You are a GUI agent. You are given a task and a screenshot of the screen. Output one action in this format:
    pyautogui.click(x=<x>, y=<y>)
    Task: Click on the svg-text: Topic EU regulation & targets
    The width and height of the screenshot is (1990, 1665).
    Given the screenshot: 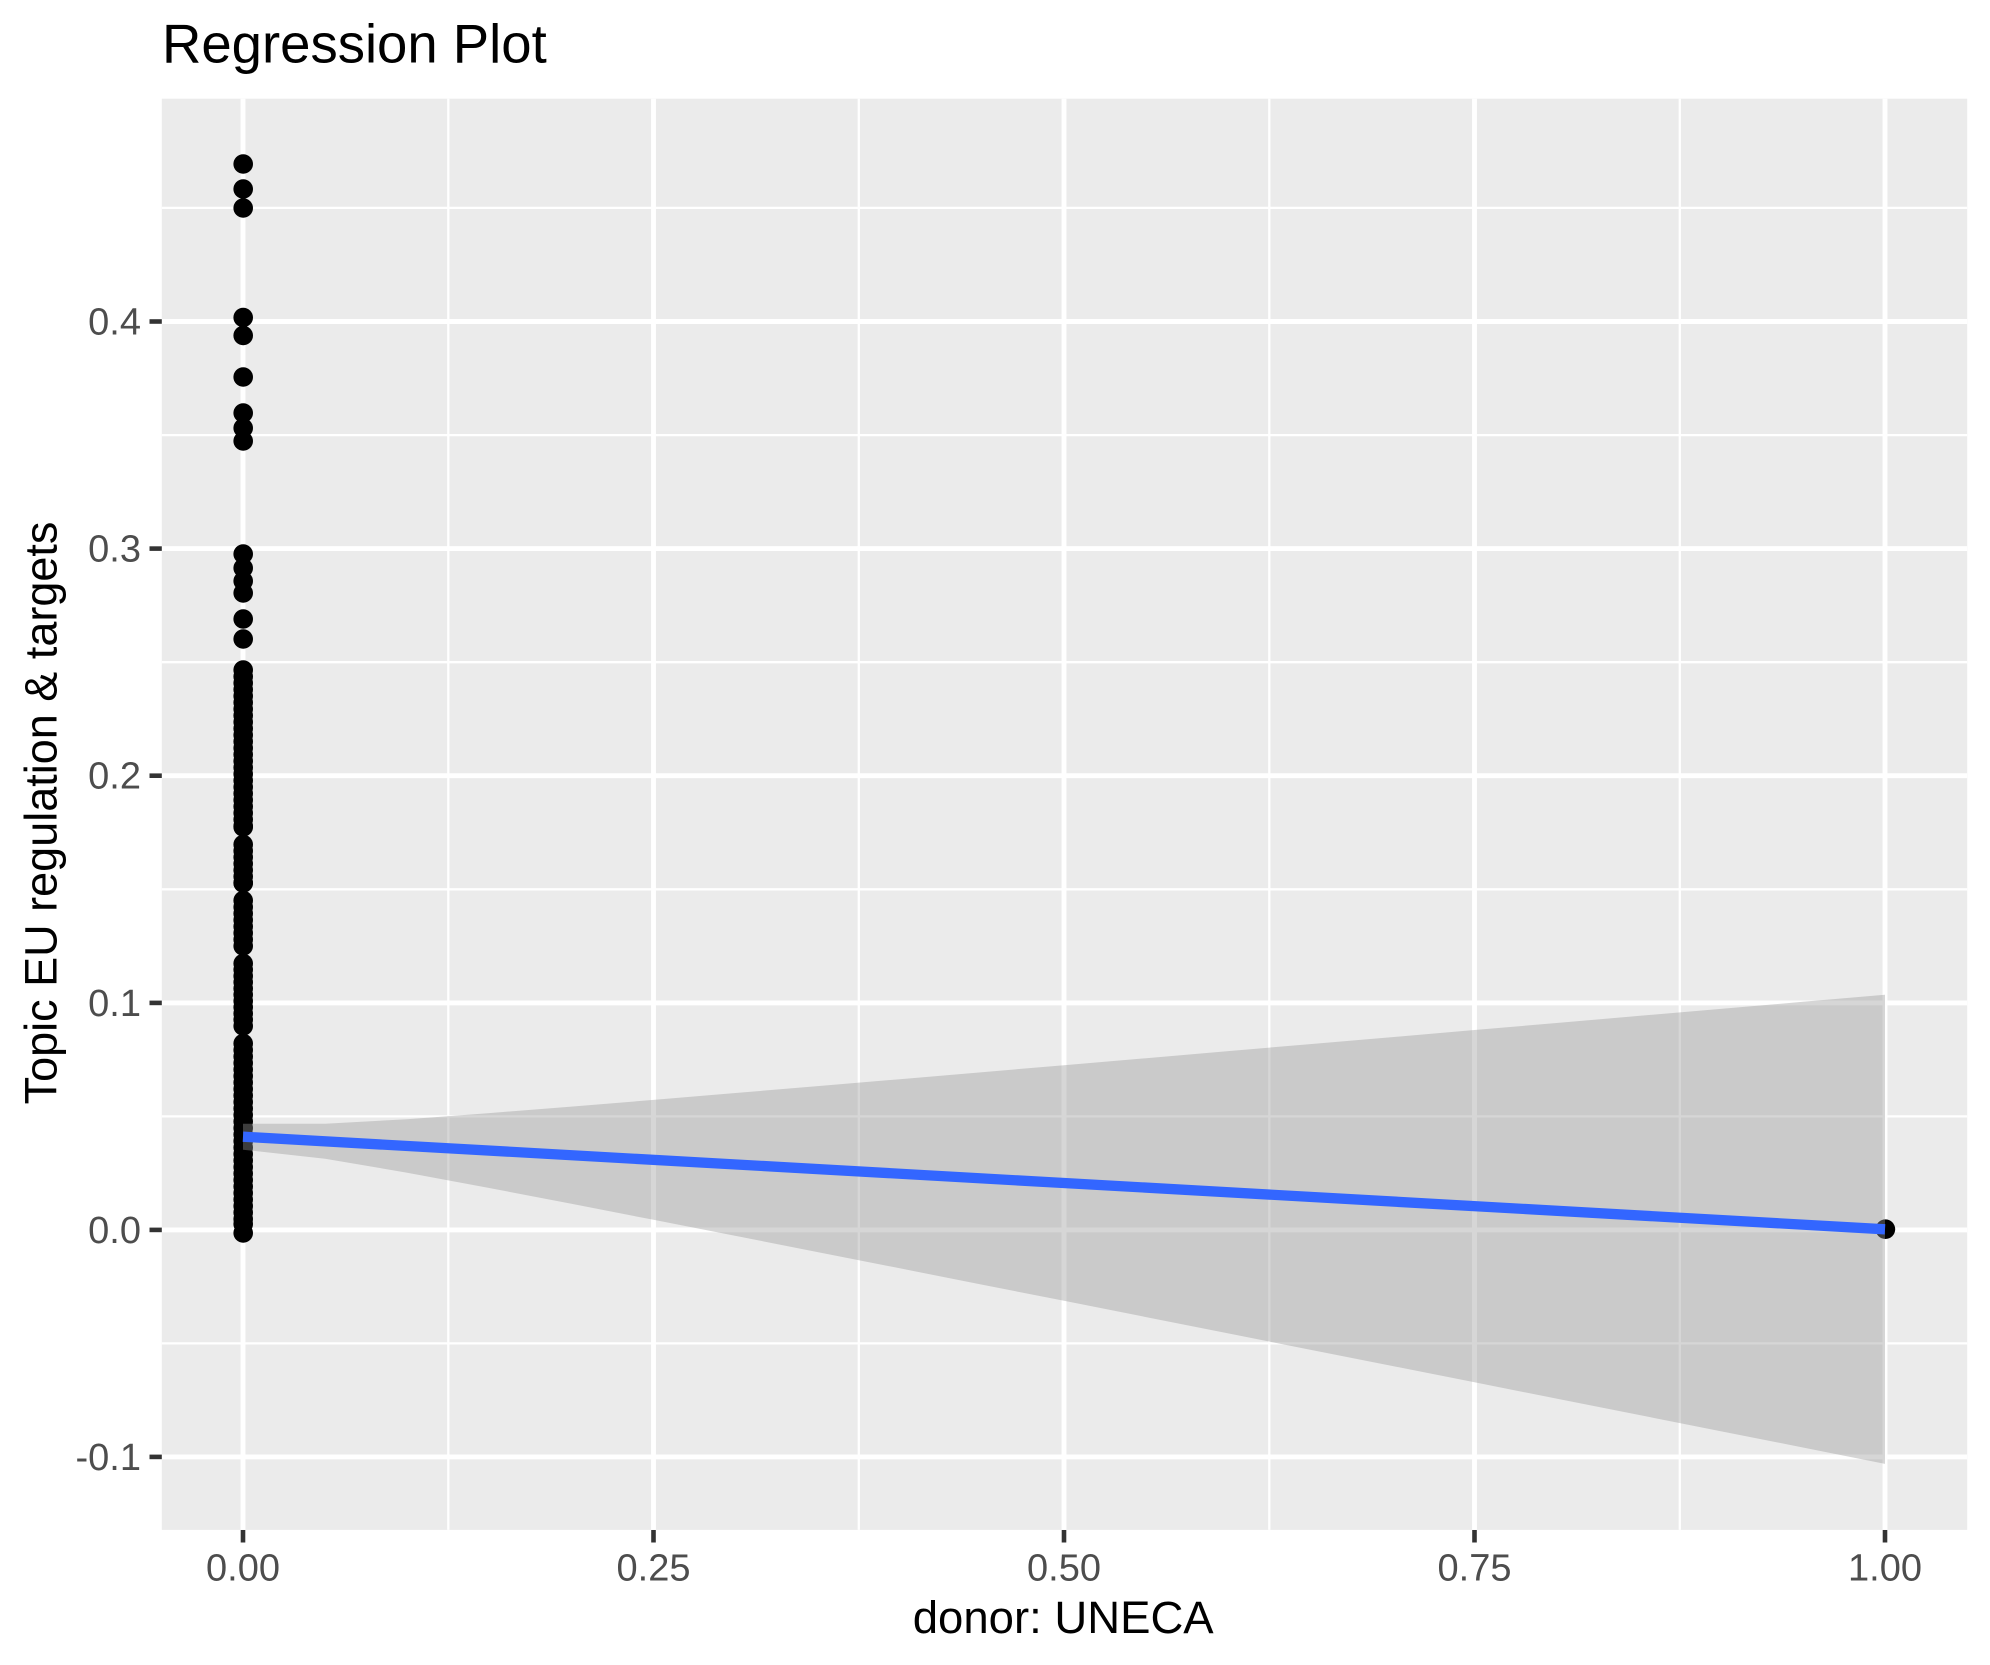 What is the action you would take?
    pyautogui.click(x=41, y=813)
    